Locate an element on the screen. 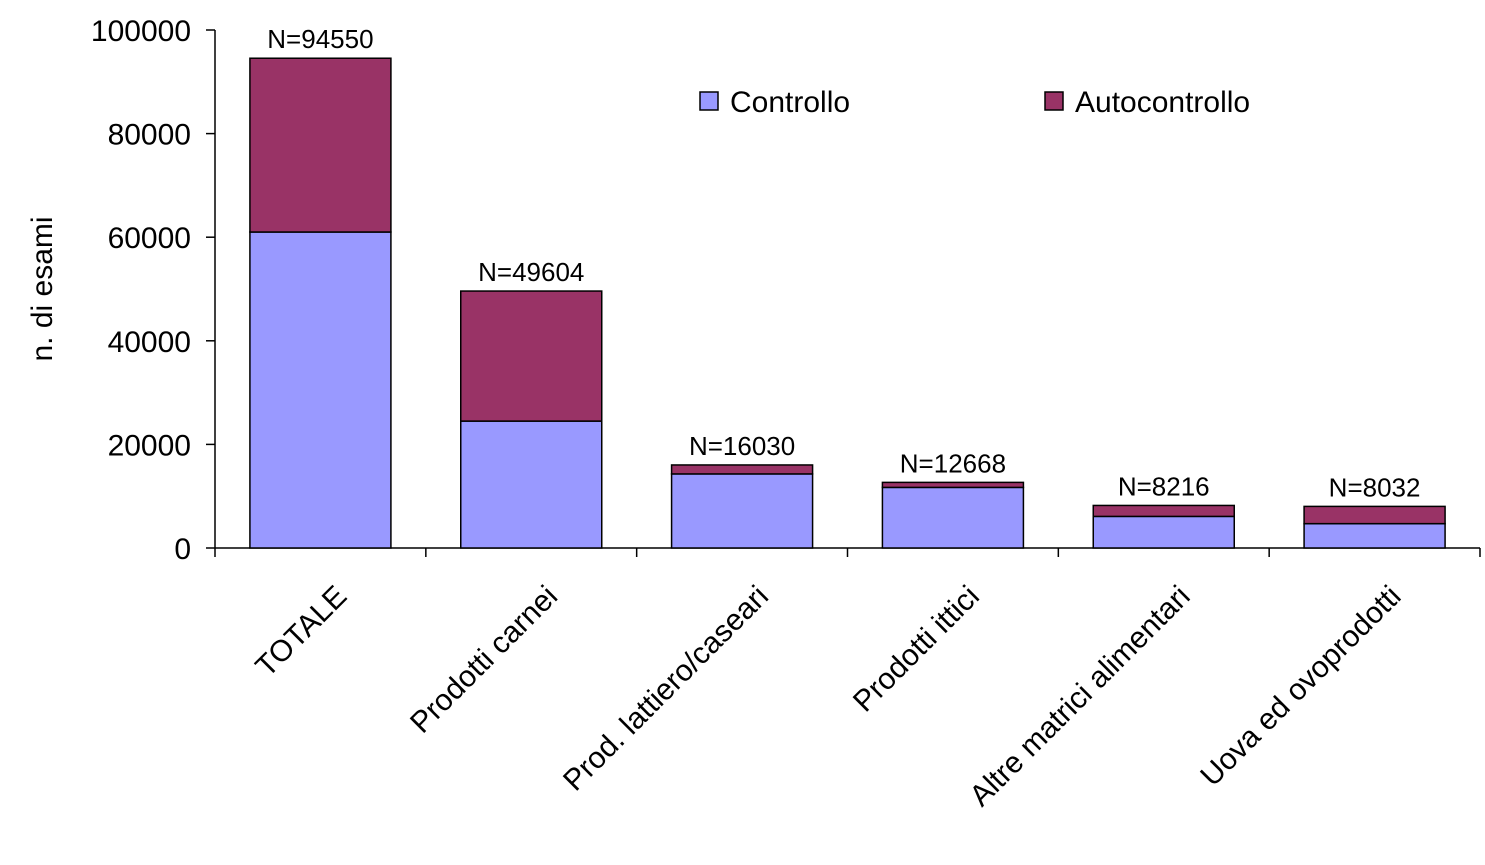 The image size is (1485, 865). x-category-label: Altre matrici alimentari is located at coordinates (1080, 696).